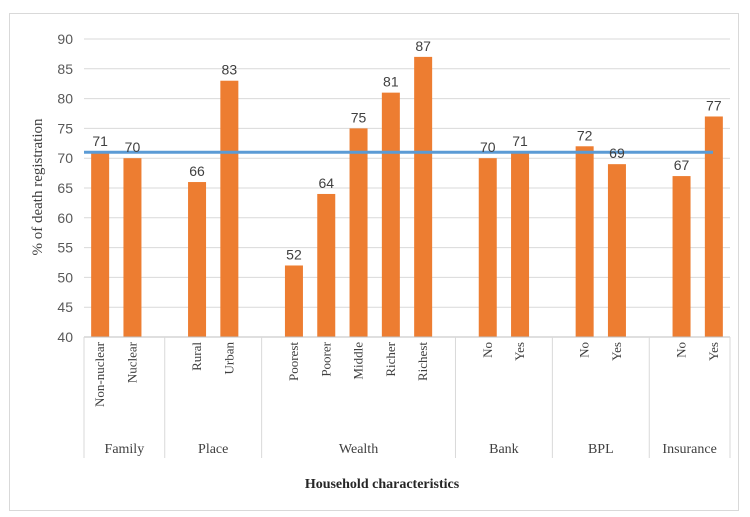 Image resolution: width=750 pixels, height=517 pixels. Describe the element at coordinates (601, 449) in the screenshot. I see `group-label: BPL` at that location.